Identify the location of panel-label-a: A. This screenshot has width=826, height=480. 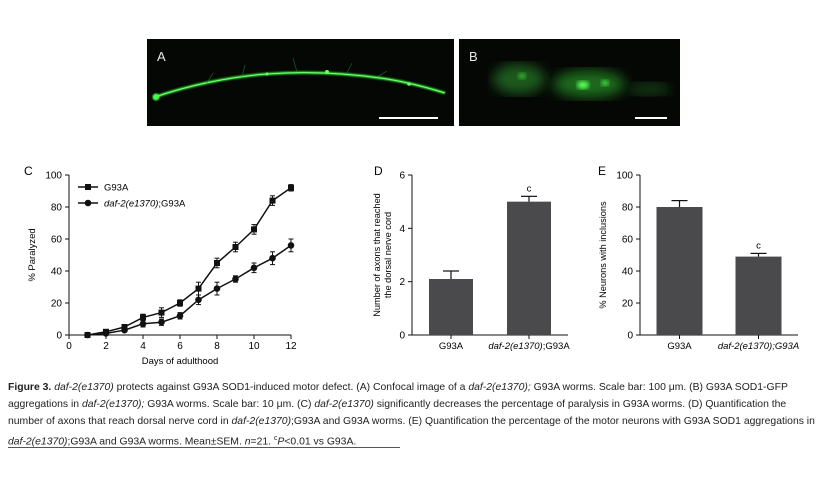
(161, 56).